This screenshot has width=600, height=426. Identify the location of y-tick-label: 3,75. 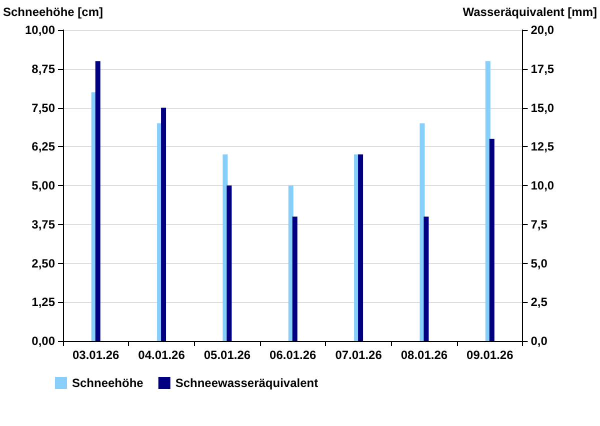
(44, 224).